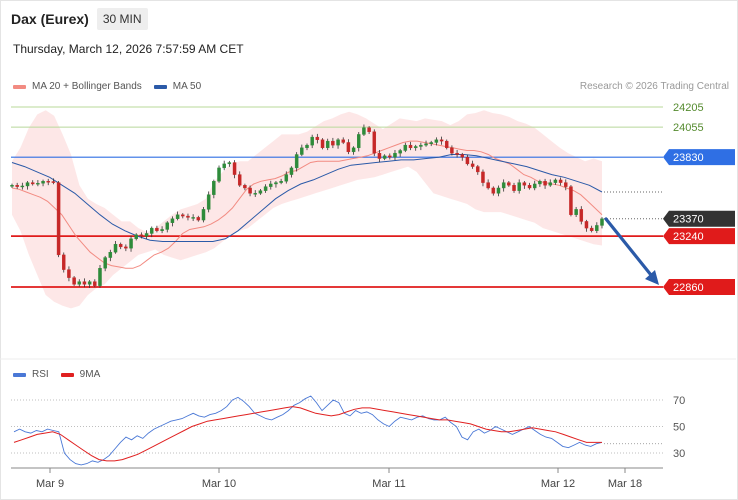 Image resolution: width=738 pixels, height=500 pixels. Describe the element at coordinates (629, 248) in the screenshot. I see `projection-arrow` at that location.